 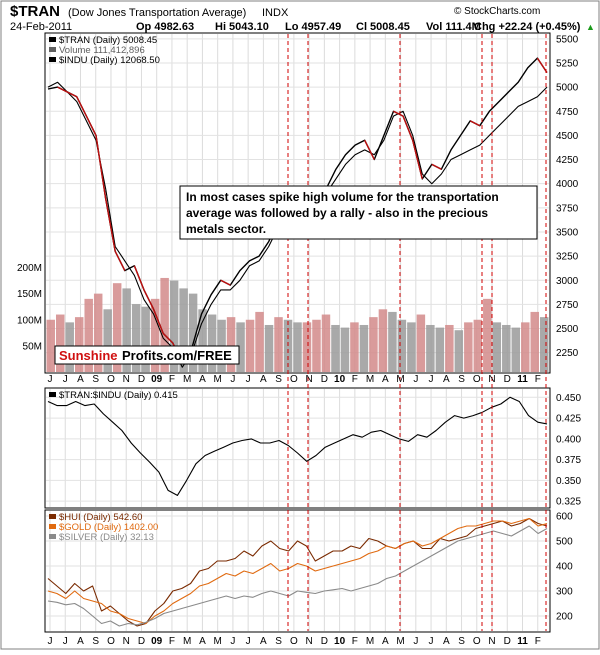 I want to click on volume-tick-label: 150M, so click(x=29, y=294).